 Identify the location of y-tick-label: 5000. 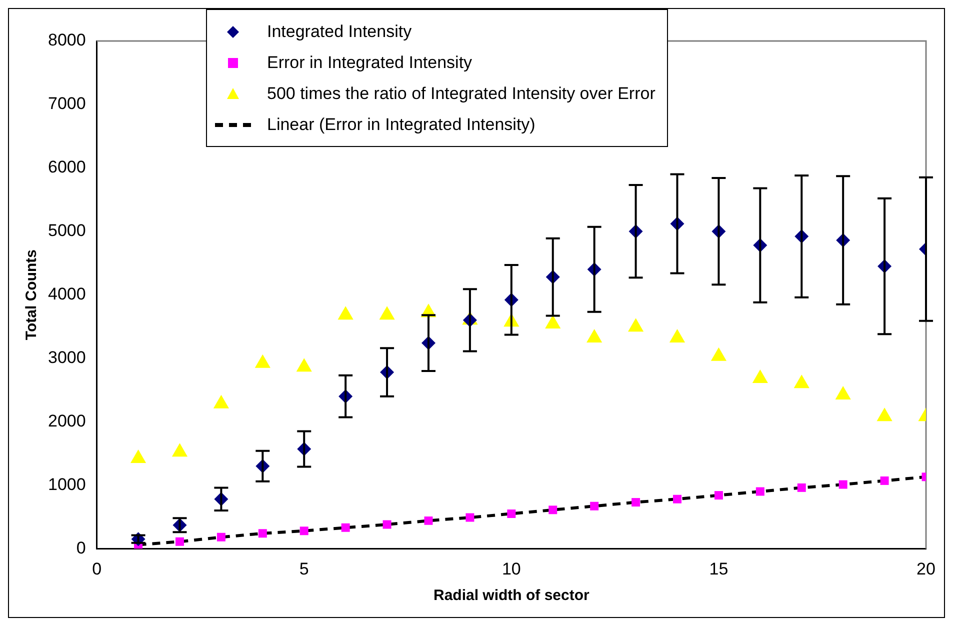
(67, 230).